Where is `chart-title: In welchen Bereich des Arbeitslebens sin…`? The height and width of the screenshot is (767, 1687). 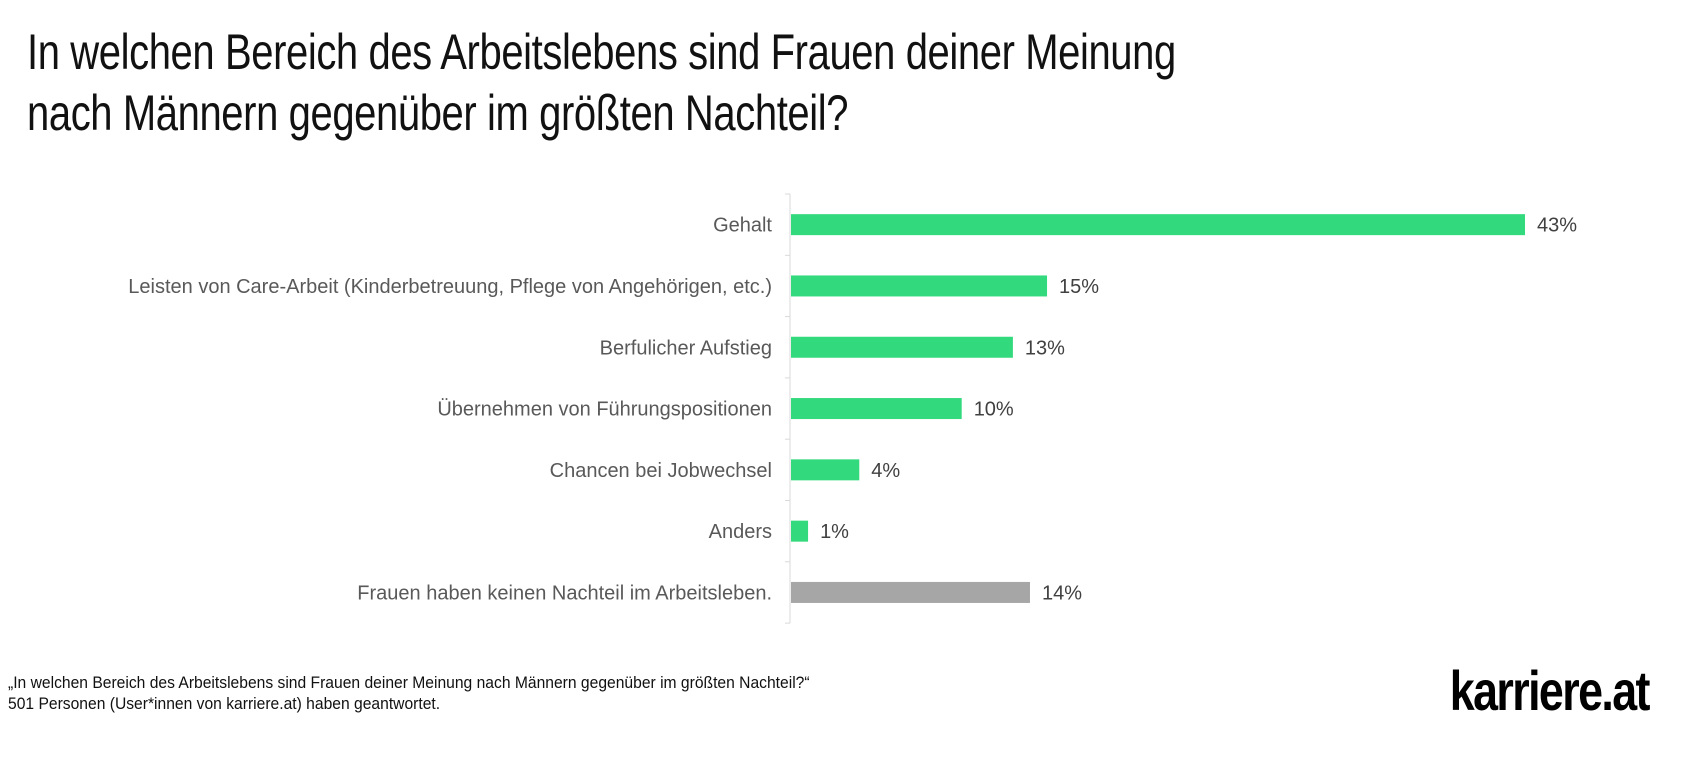 chart-title: In welchen Bereich des Arbeitslebens sin… is located at coordinates (601, 83).